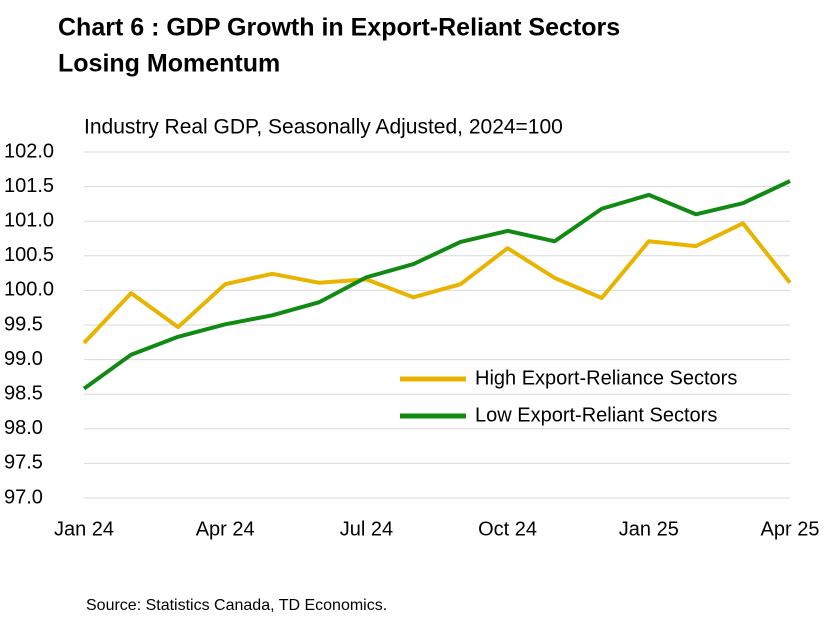 The height and width of the screenshot is (617, 827). I want to click on legend-label: High Export-Reliance Sectors, so click(606, 378).